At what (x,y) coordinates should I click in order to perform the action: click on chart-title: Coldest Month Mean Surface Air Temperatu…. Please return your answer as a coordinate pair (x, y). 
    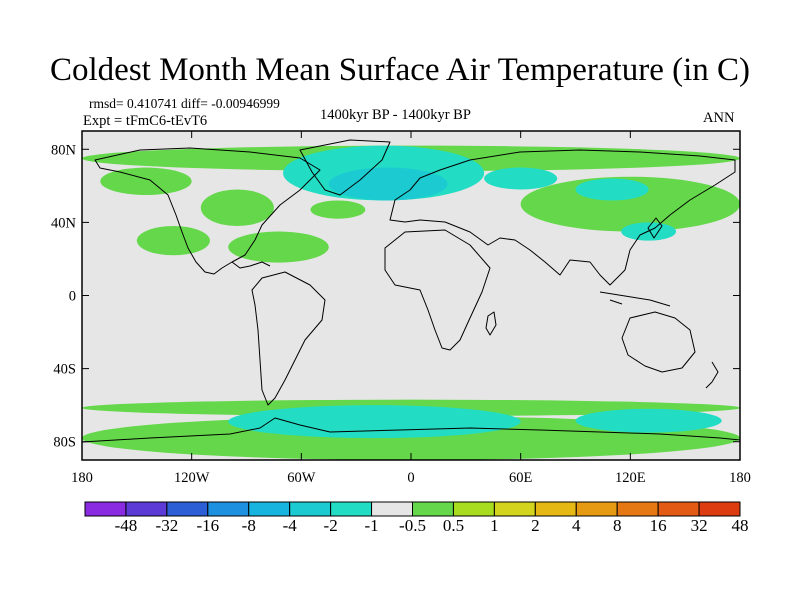
    Looking at the image, I should click on (400, 70).